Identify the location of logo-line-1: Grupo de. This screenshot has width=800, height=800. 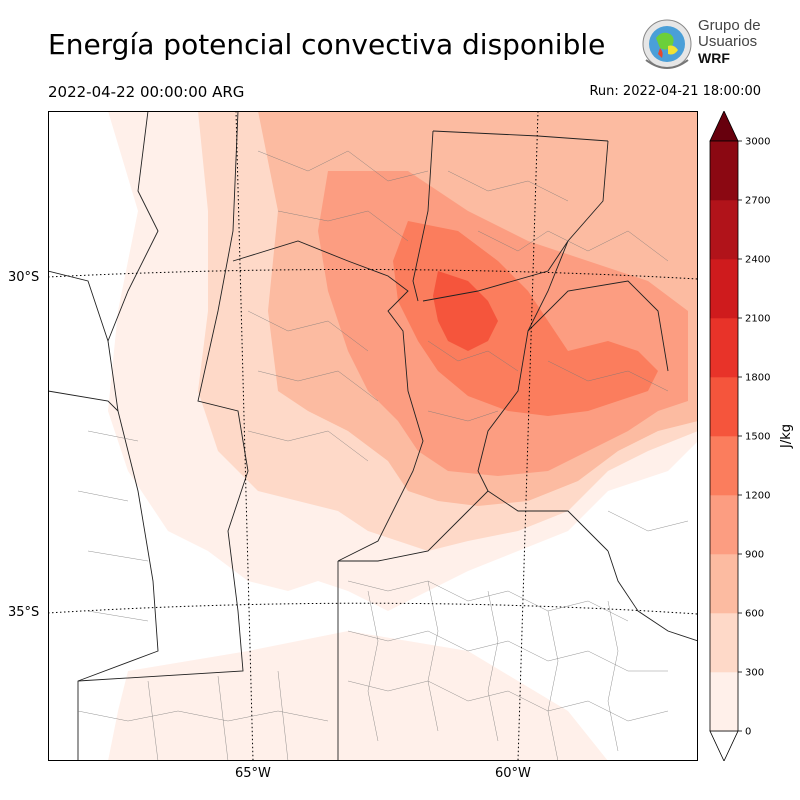
(729, 25).